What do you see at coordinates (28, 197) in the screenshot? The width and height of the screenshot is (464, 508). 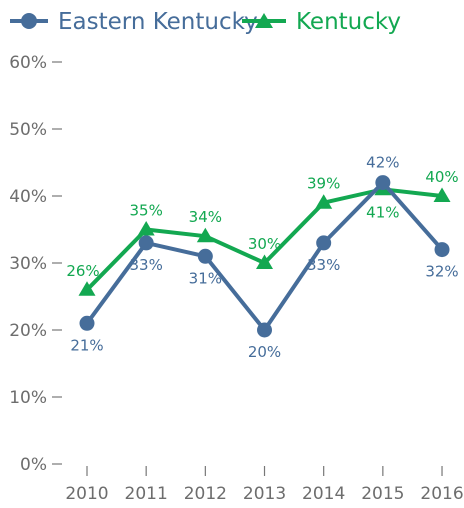 I see `y-tick-label: 40%` at bounding box center [28, 197].